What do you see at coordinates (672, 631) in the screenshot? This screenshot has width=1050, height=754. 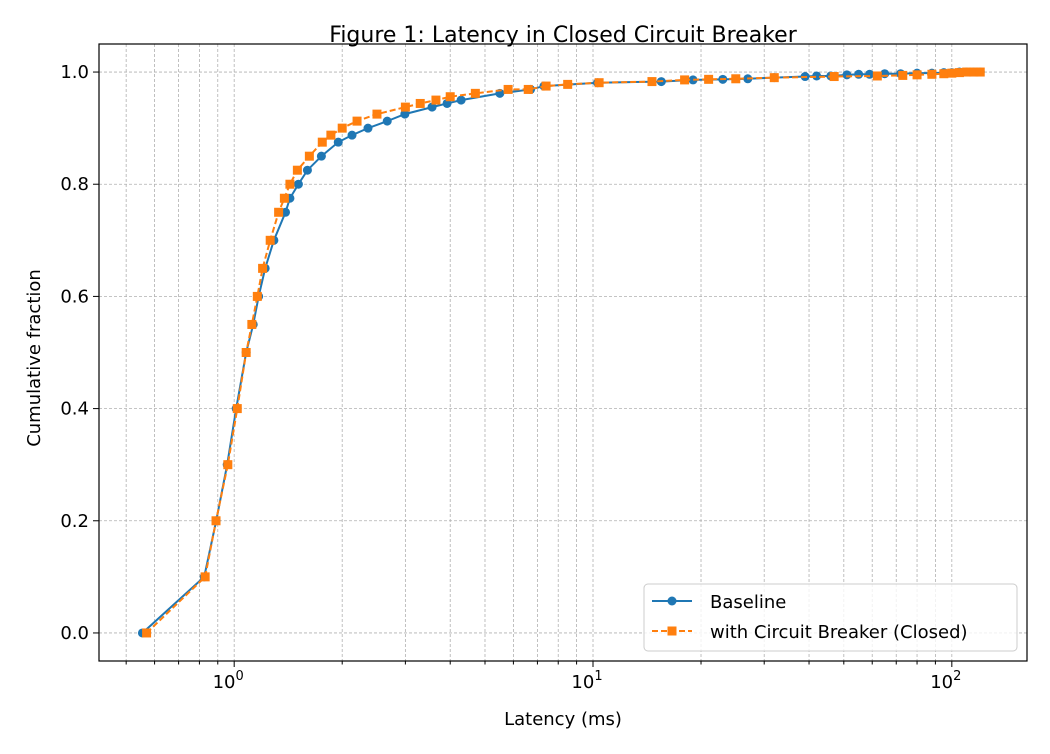 I see `legend-marker-circuit-breaker` at bounding box center [672, 631].